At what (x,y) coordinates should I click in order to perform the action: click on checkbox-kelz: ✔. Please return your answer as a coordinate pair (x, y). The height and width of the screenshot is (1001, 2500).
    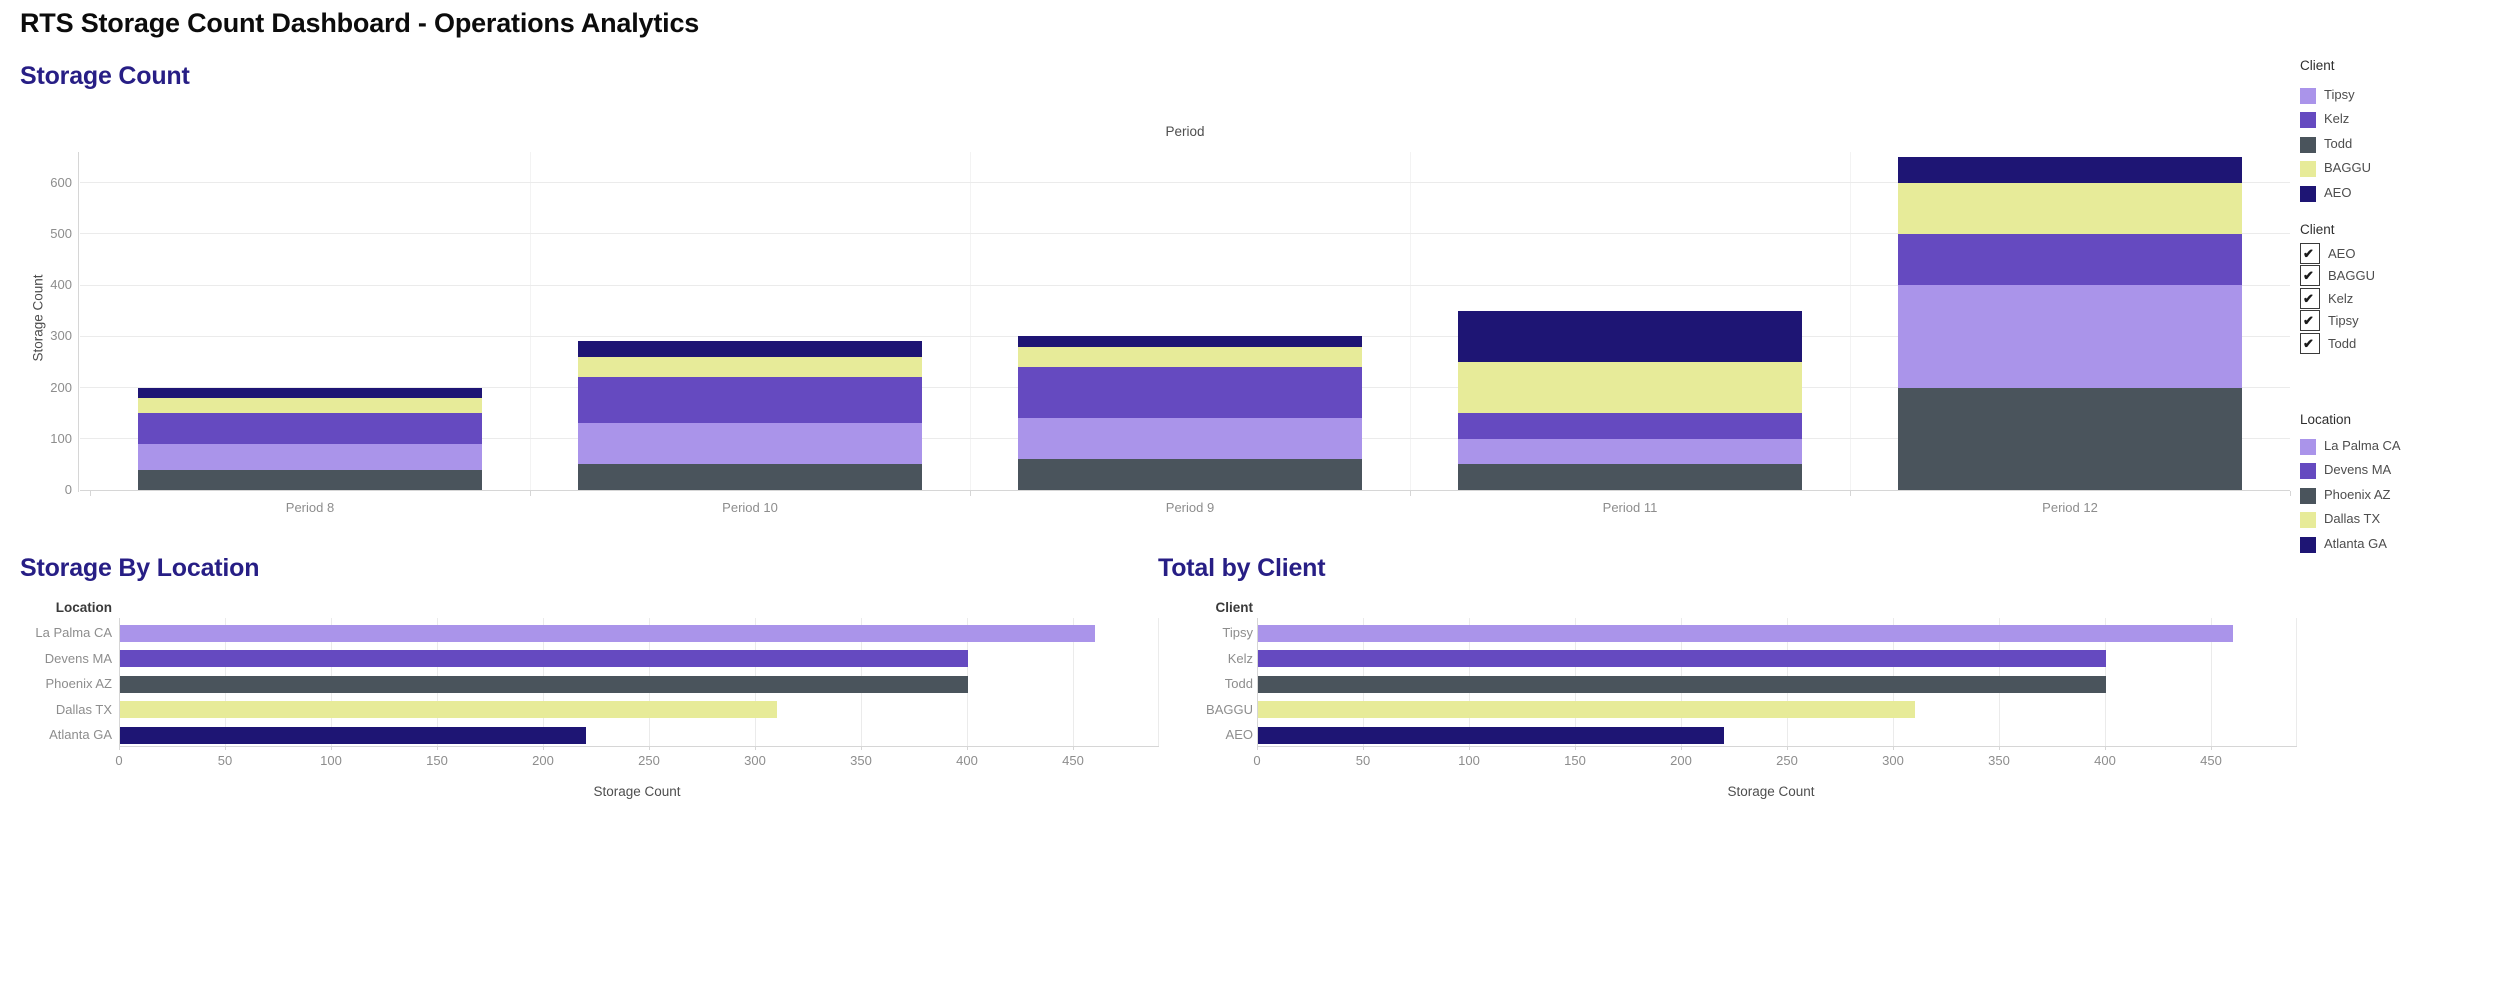
    Looking at the image, I should click on (2310, 298).